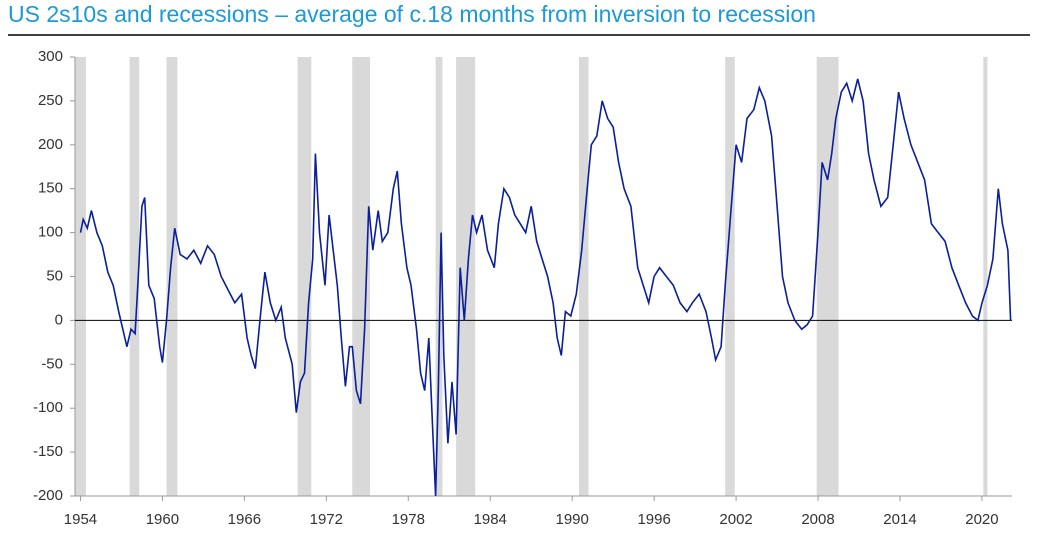  What do you see at coordinates (50, 56) in the screenshot?
I see `y-tick-label: 300` at bounding box center [50, 56].